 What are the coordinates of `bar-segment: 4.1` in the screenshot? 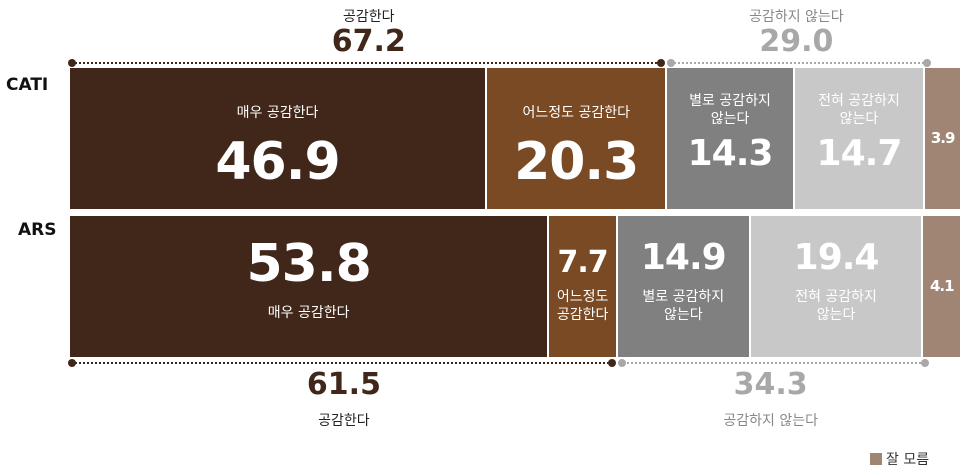 It's located at (941, 286).